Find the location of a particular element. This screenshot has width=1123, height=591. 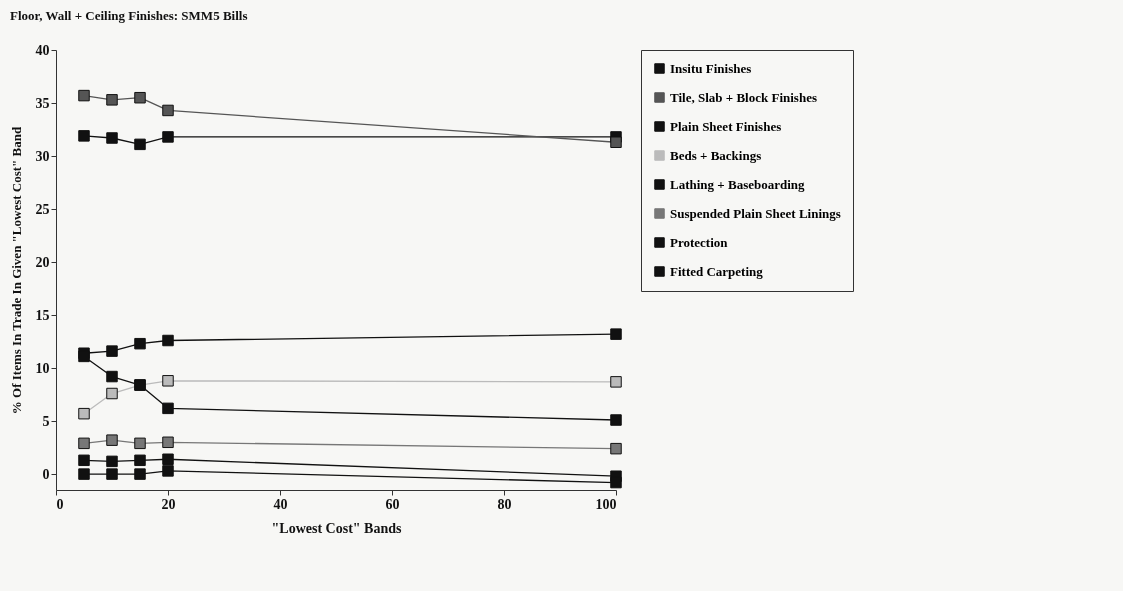

y-tick-label: 30 is located at coordinates (42, 156).